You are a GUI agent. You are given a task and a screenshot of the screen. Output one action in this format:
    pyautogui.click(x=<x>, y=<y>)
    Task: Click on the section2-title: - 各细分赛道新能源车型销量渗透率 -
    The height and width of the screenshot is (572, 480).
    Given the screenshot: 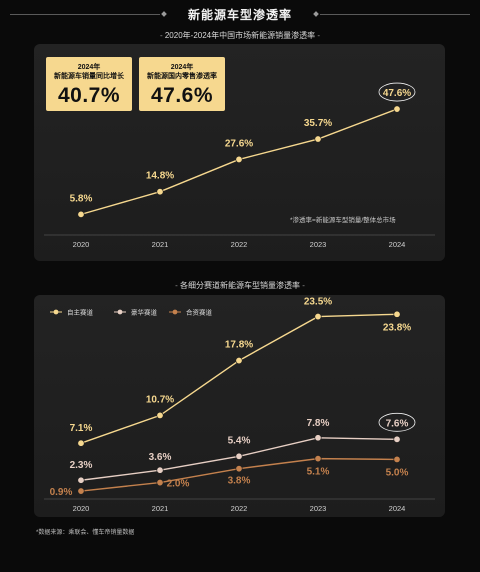 What is the action you would take?
    pyautogui.click(x=240, y=285)
    